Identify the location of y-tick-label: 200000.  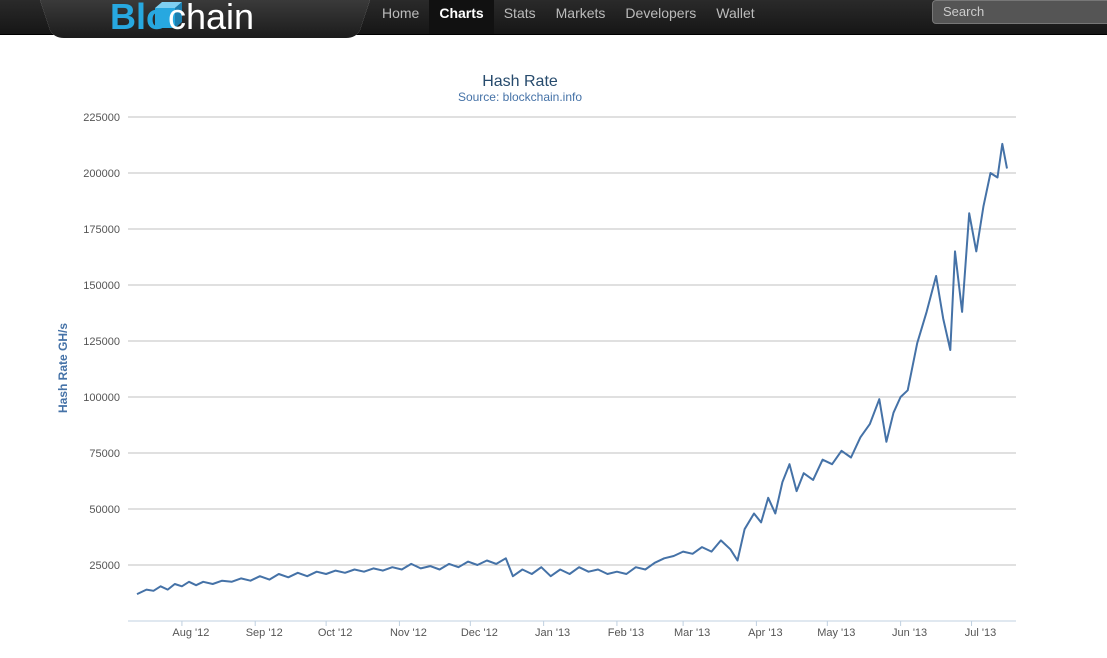
(101, 174).